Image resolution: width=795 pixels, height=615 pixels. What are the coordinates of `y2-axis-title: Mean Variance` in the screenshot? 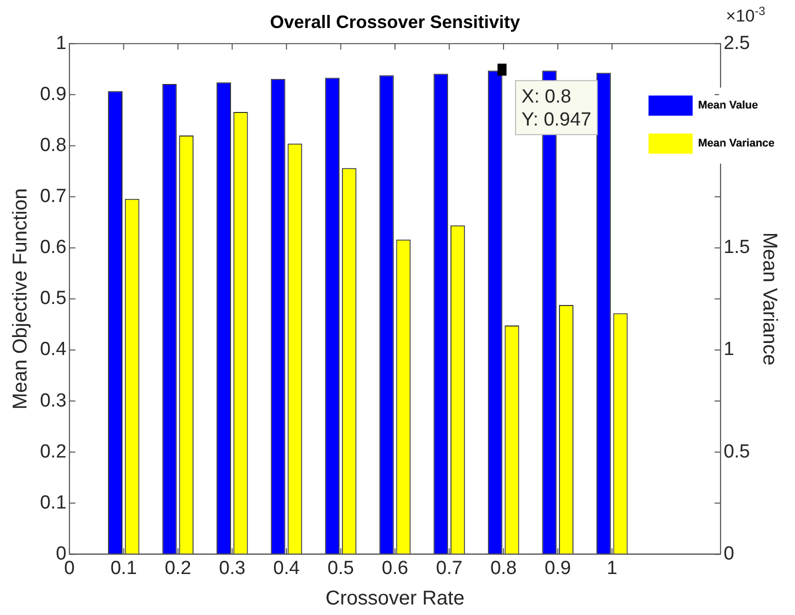 It's located at (769, 299).